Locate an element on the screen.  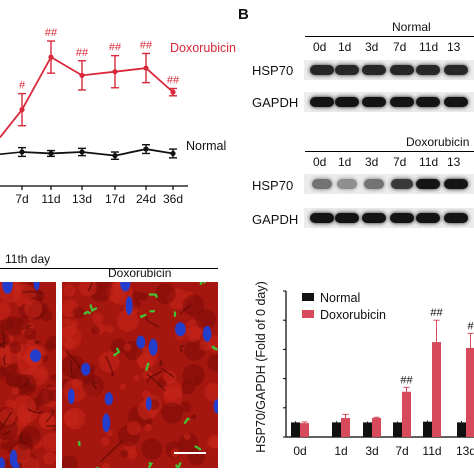
dox-line-leadin is located at coordinates (11, 123).